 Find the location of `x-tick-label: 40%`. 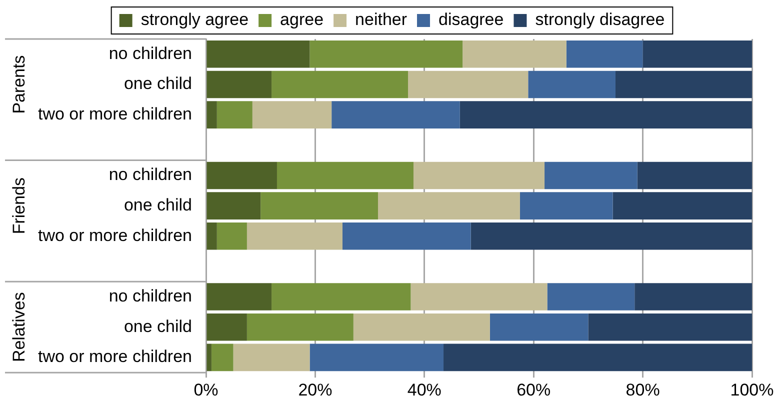

x-tick-label: 40% is located at coordinates (424, 390).